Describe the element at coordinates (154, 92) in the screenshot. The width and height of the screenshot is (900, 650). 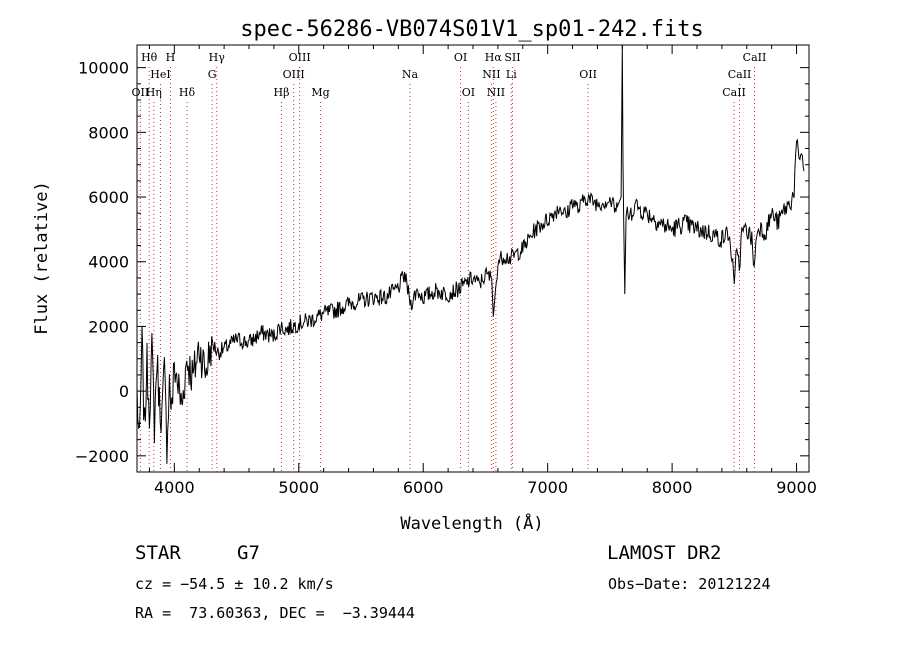
I see `line-marker-label: Hη` at that location.